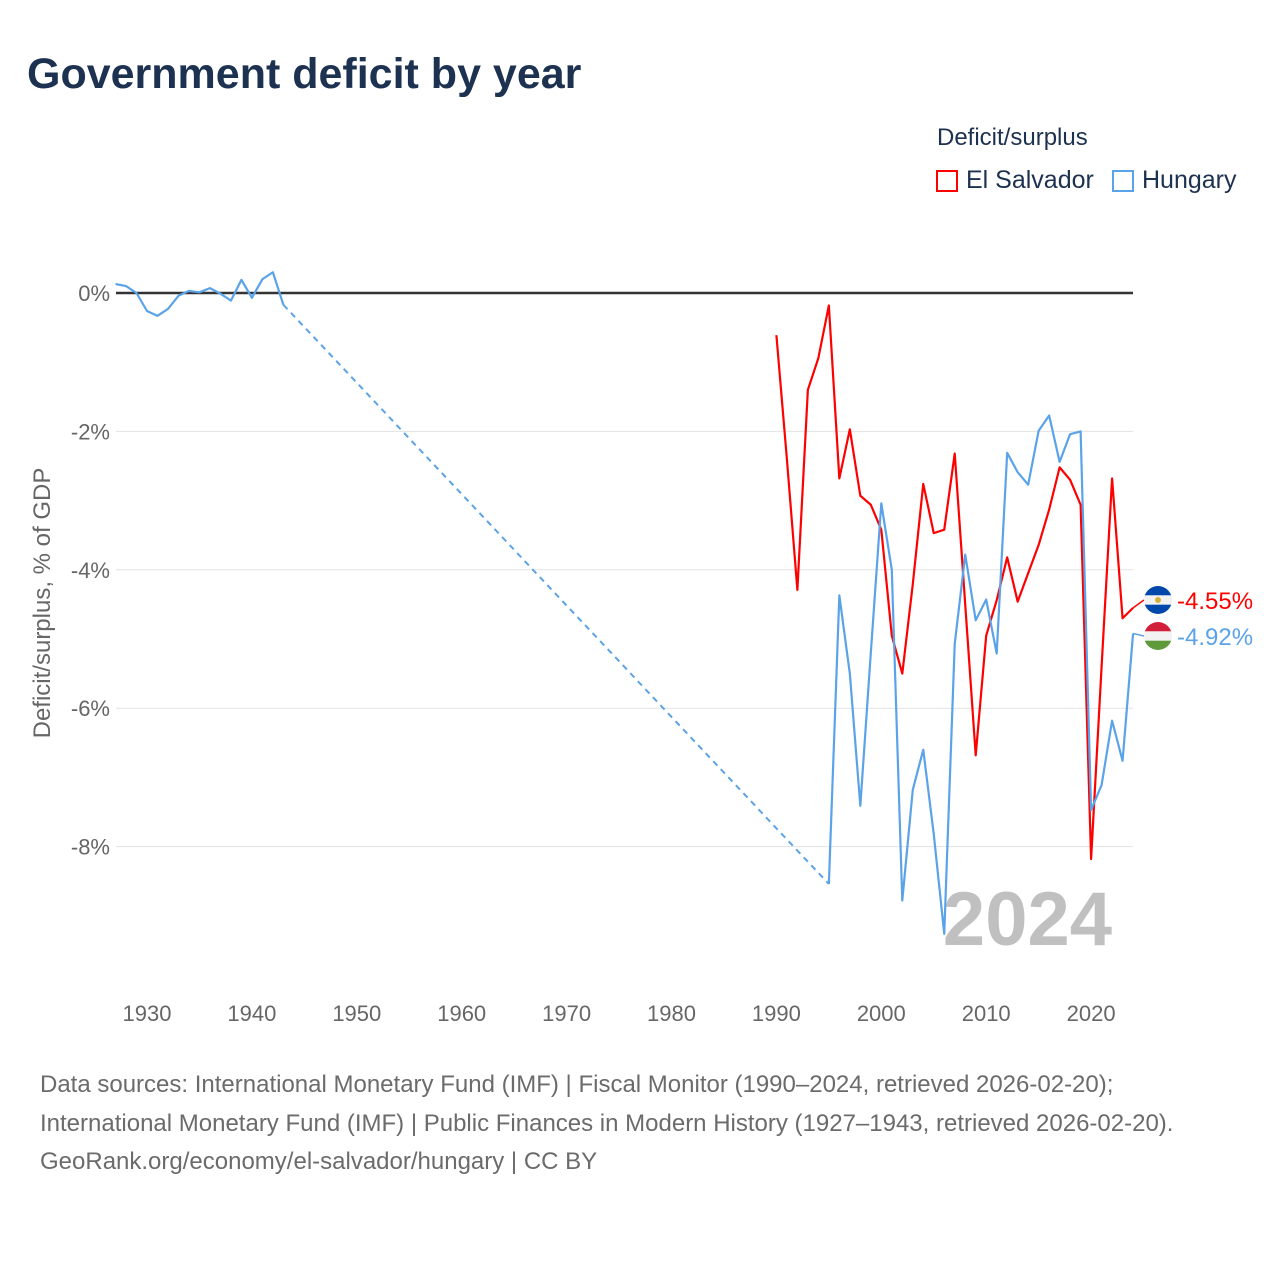 The width and height of the screenshot is (1280, 1280). Describe the element at coordinates (1158, 636) in the screenshot. I see `hungary-flag-icon` at that location.